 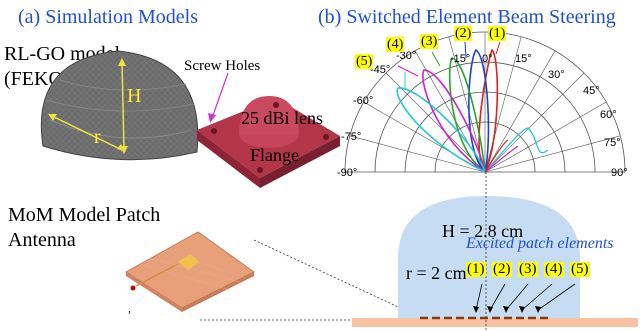 What do you see at coordinates (157, 275) in the screenshot?
I see `feed-line` at bounding box center [157, 275].